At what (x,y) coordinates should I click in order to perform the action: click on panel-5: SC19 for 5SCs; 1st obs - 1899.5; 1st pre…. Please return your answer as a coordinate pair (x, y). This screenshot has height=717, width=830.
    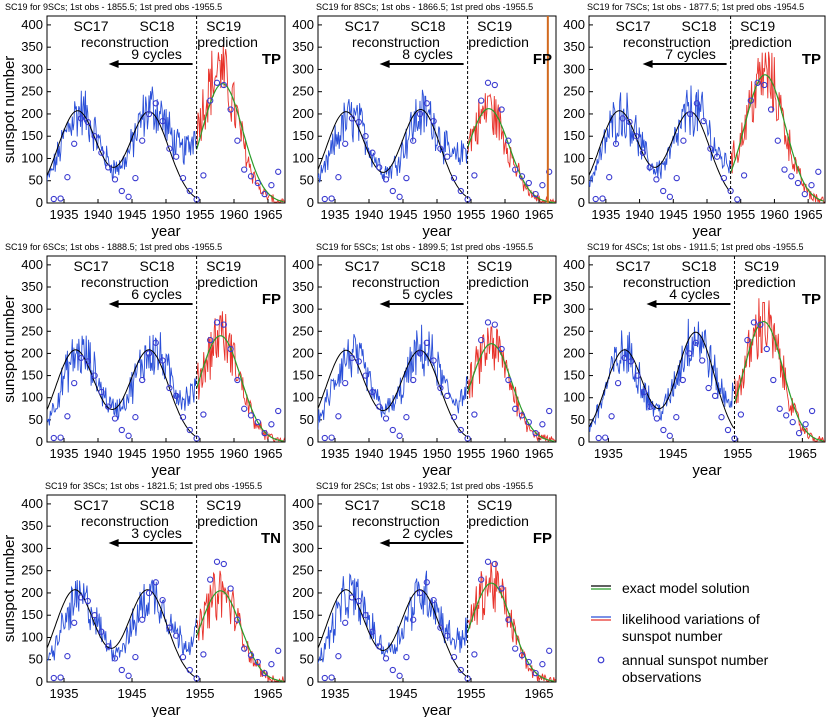
    Looking at the image, I should click on (424, 360).